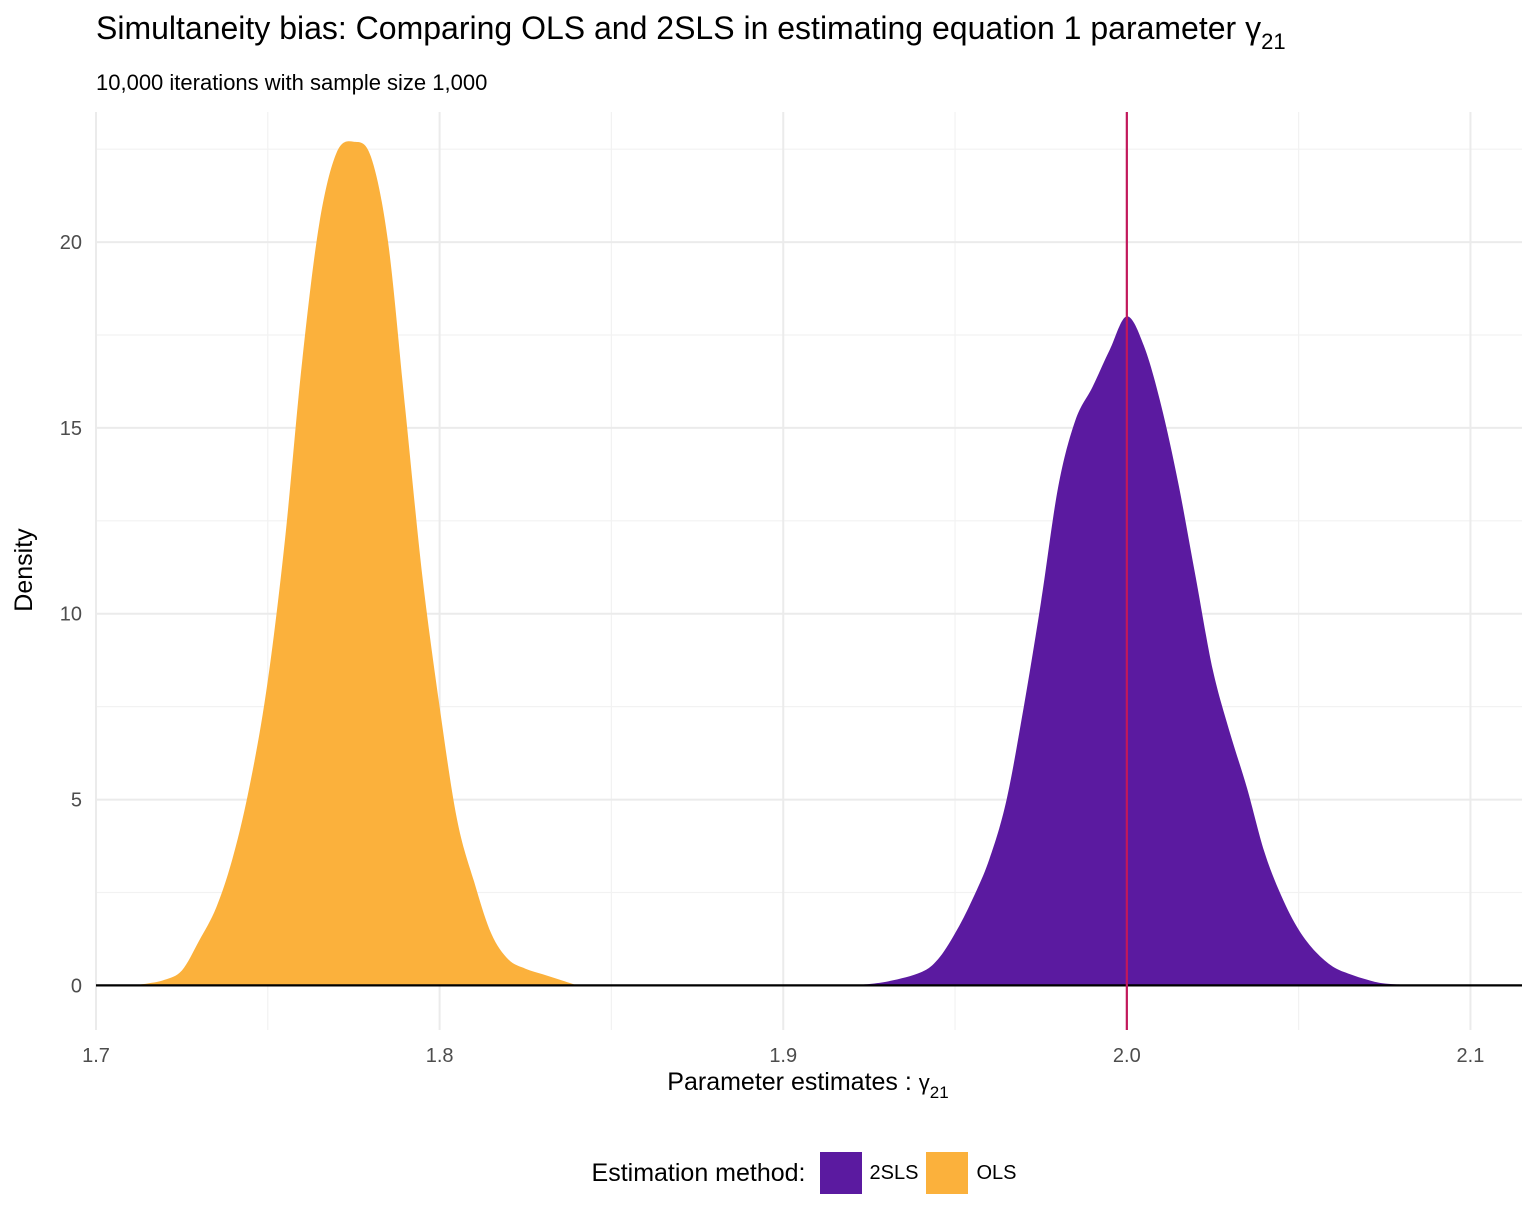 The height and width of the screenshot is (1228, 1536). What do you see at coordinates (1127, 1056) in the screenshot?
I see `x-tick-label: 2.0` at bounding box center [1127, 1056].